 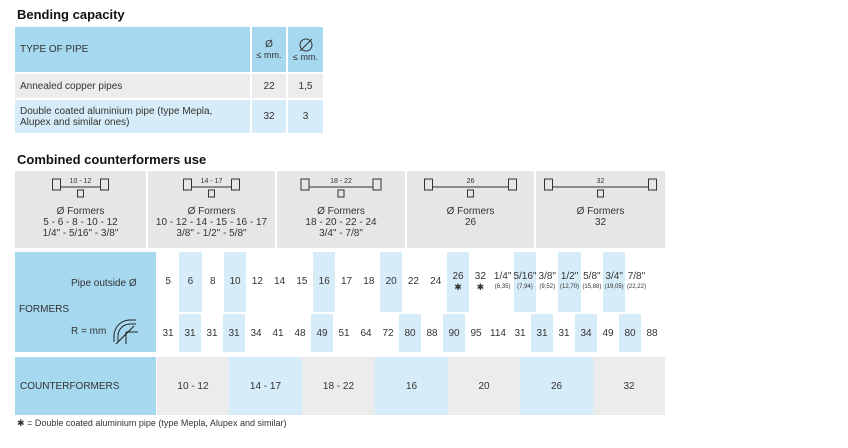 I want to click on counterformer-value: 18 - 22, so click(x=338, y=386).